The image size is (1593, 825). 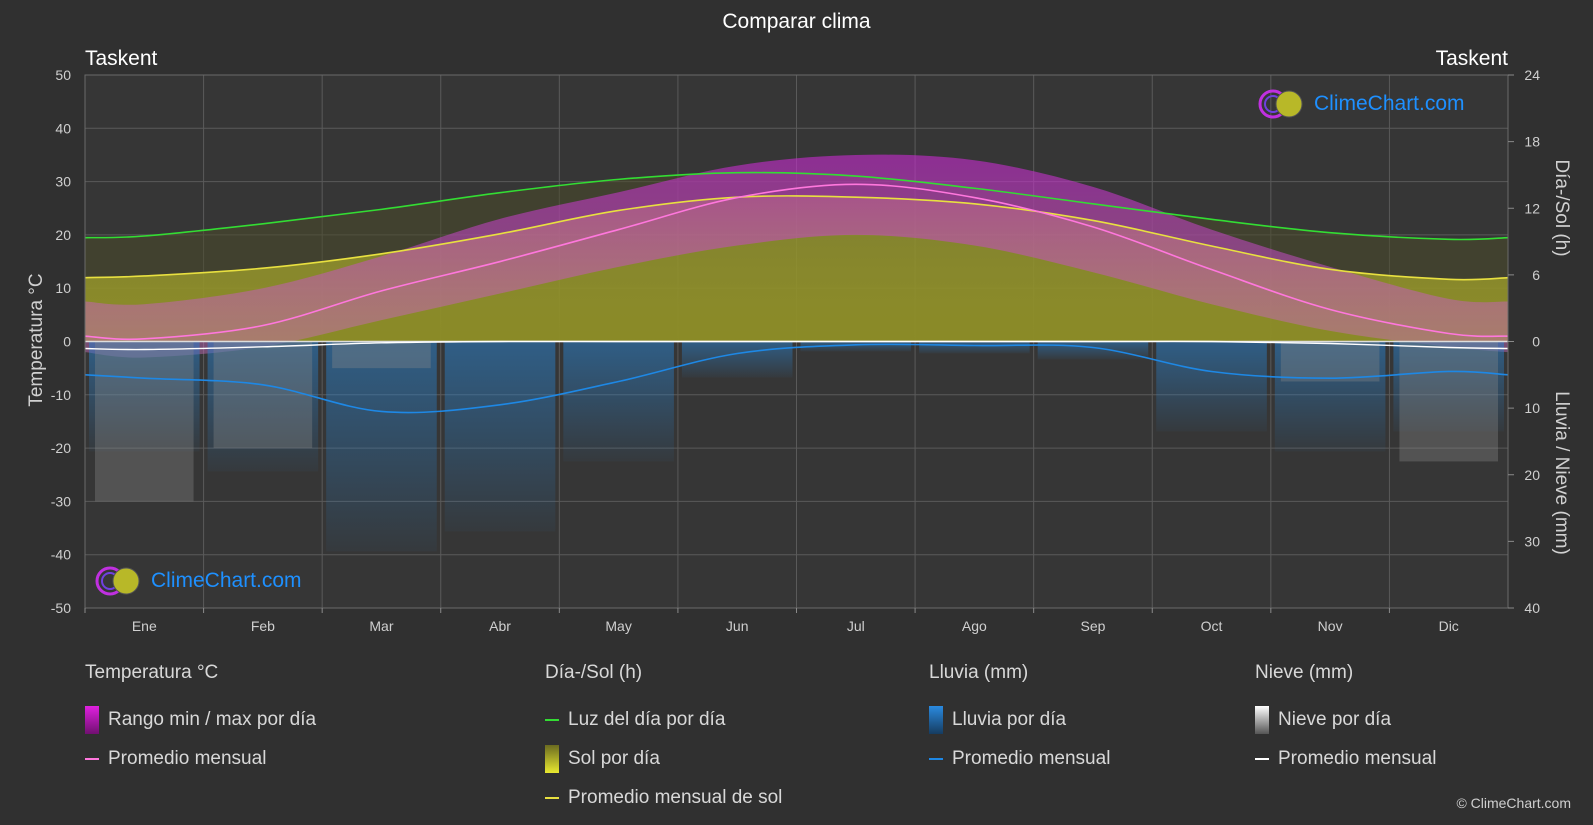 What do you see at coordinates (1532, 142) in the screenshot?
I see `right-axis-hours-tick-label: 18` at bounding box center [1532, 142].